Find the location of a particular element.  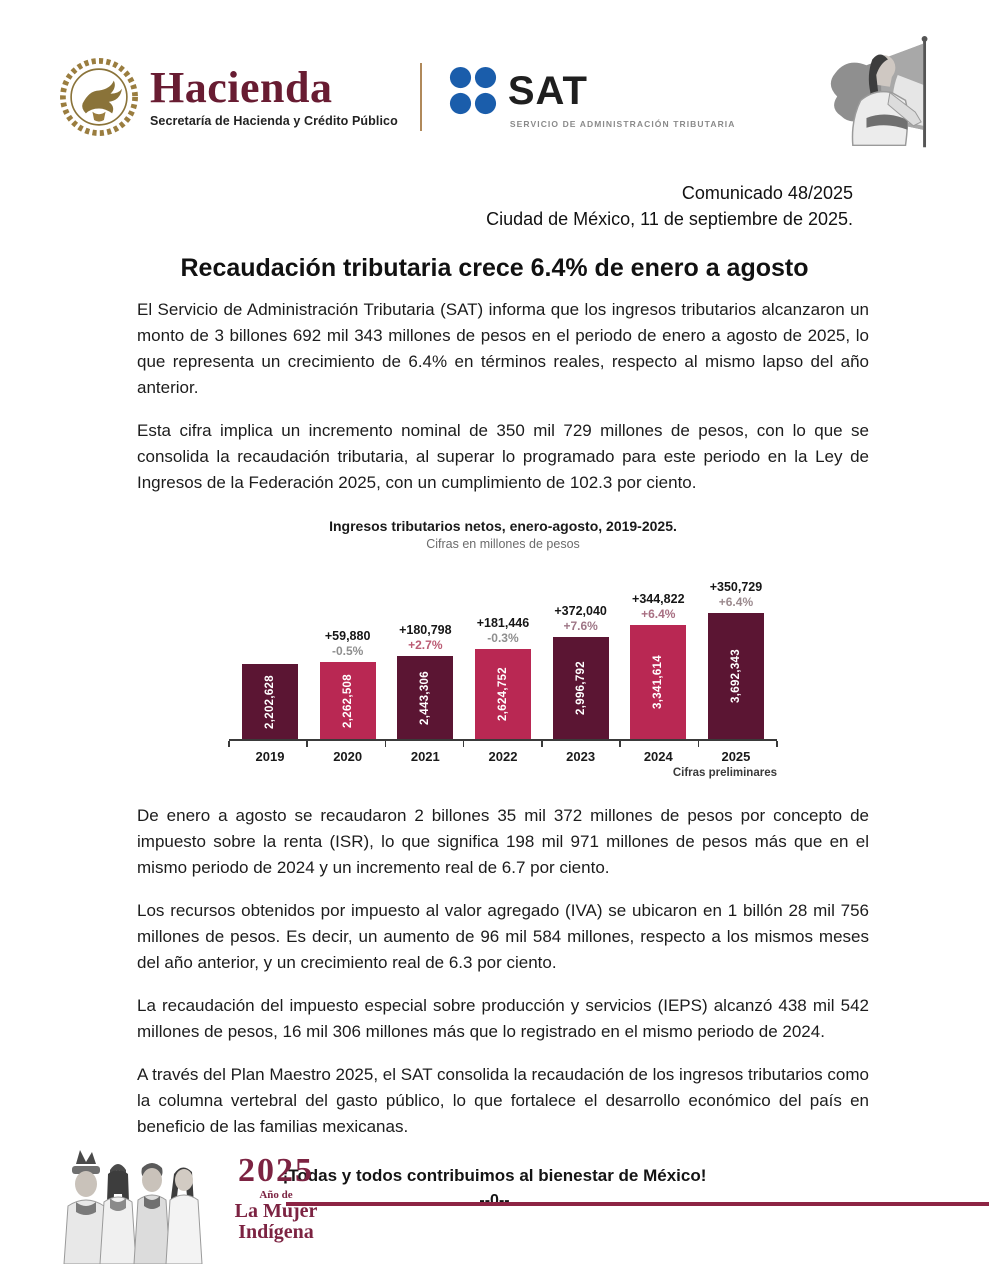

chart-bar: 2,262,508 is located at coordinates (347, 700).